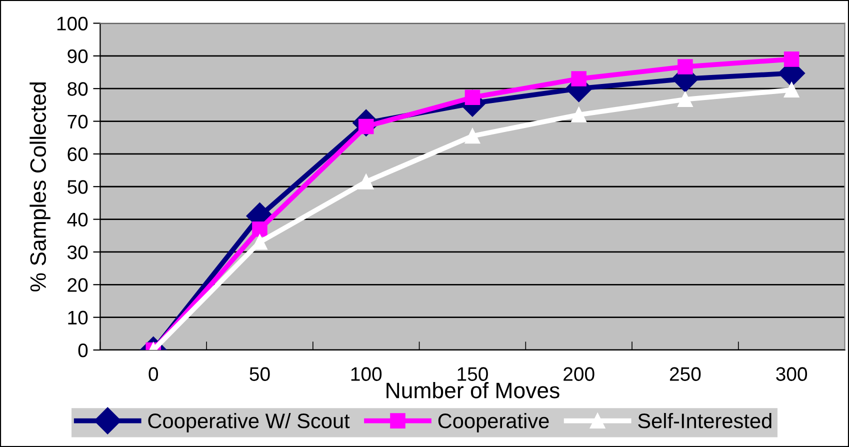  Describe the element at coordinates (78, 285) in the screenshot. I see `y-tick-label: 20` at that location.